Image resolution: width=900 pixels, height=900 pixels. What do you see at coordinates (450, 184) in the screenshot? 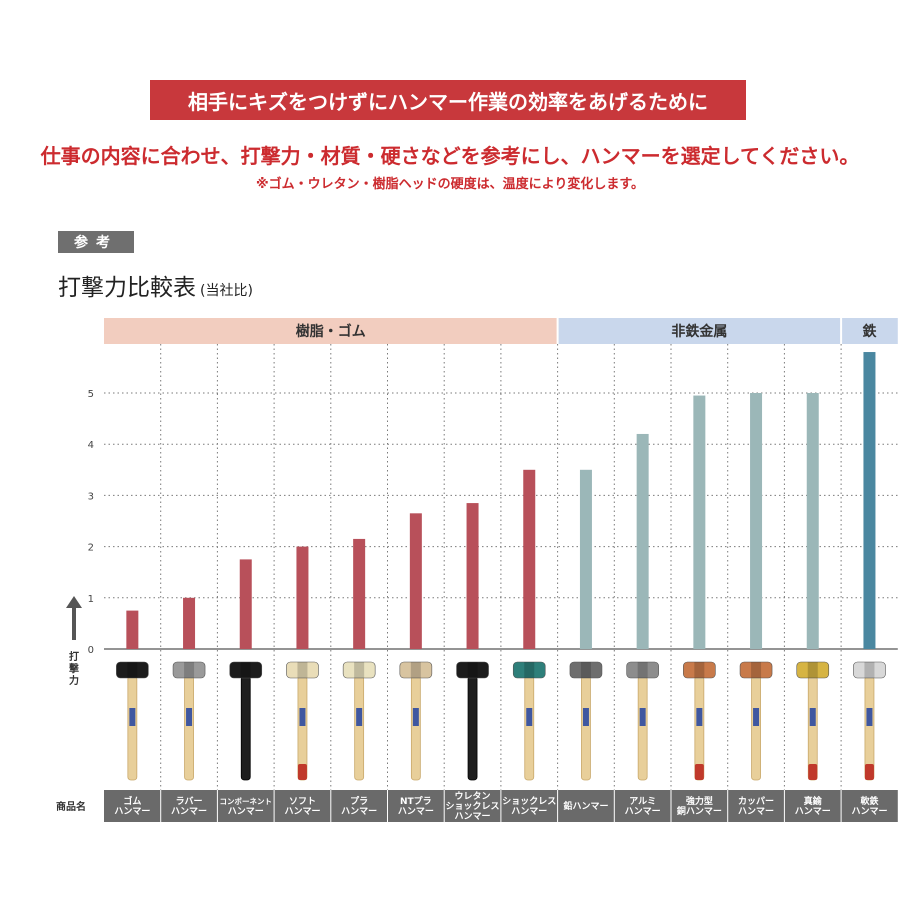
I see `temperature-note: ※ゴム・ウレタン・樹脂ヘッドの硬度は、温度により変化します。` at bounding box center [450, 184].